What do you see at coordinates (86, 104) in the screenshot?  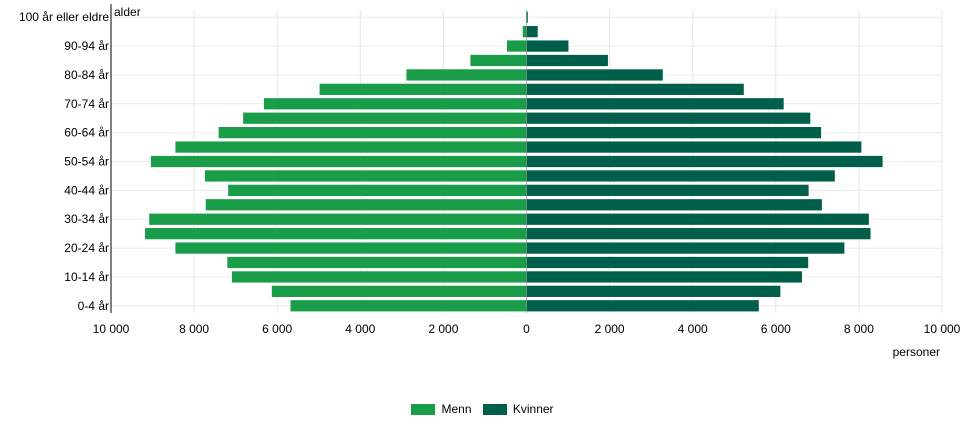 I see `y-tick-label: 70-74 år` at bounding box center [86, 104].